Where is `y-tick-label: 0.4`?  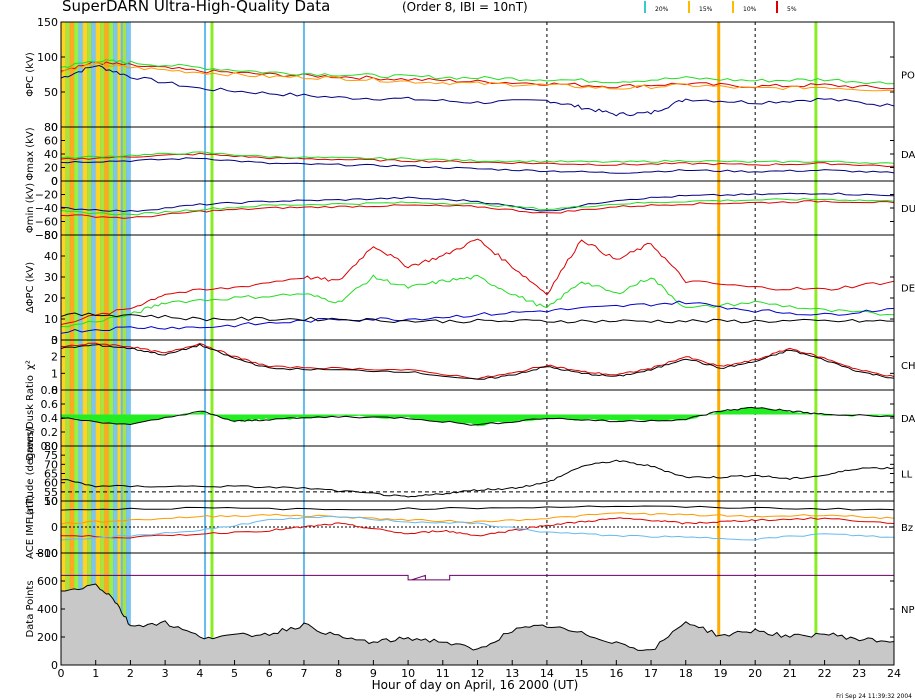
y-tick-label: 0.4 is located at coordinates (50, 418).